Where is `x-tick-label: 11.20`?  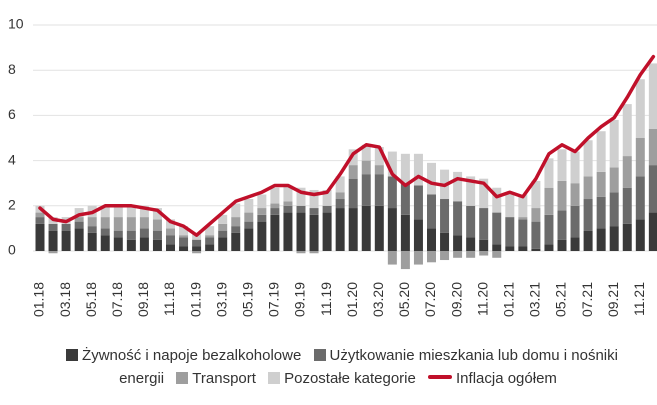 x-tick-label: 11.20 is located at coordinates (482, 299).